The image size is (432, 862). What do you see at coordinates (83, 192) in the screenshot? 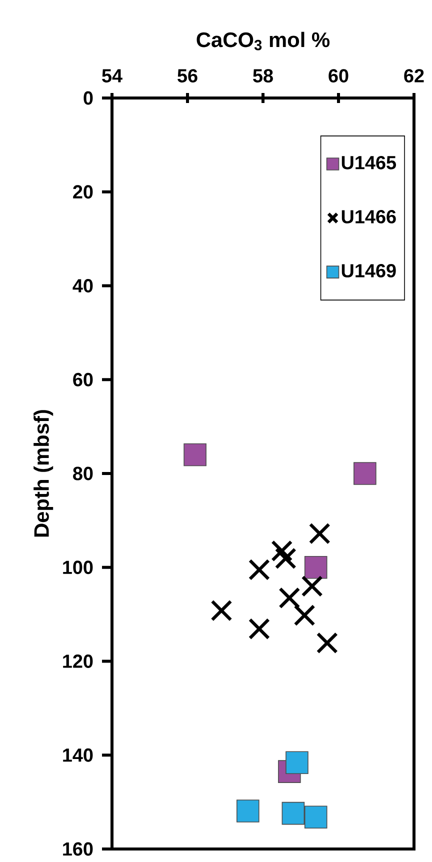
I see `y-tick-label: 20` at bounding box center [83, 192].